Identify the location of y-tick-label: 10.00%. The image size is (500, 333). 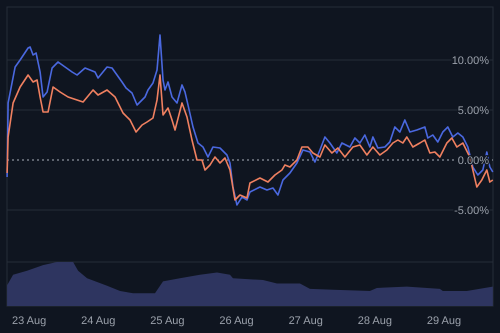
(471, 60).